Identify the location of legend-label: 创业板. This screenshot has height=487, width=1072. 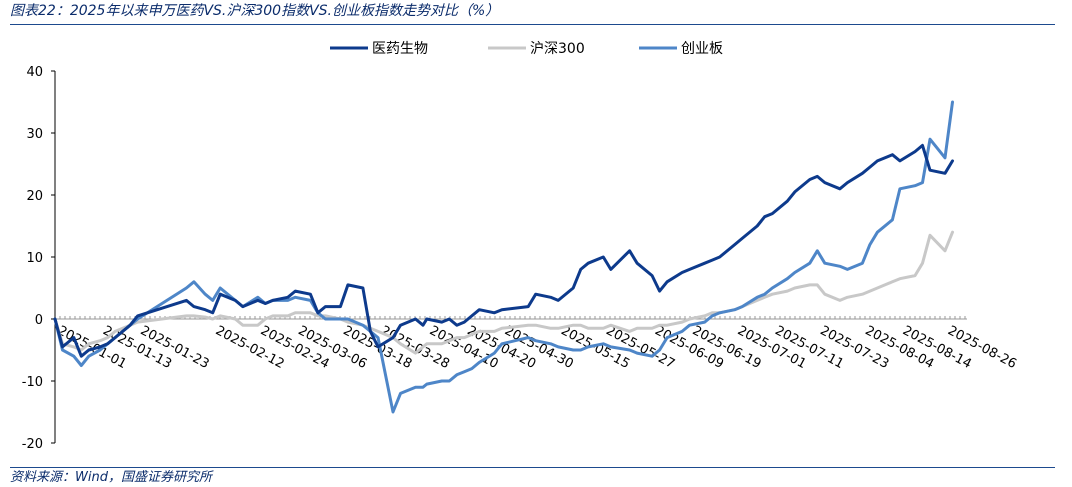
(702, 49).